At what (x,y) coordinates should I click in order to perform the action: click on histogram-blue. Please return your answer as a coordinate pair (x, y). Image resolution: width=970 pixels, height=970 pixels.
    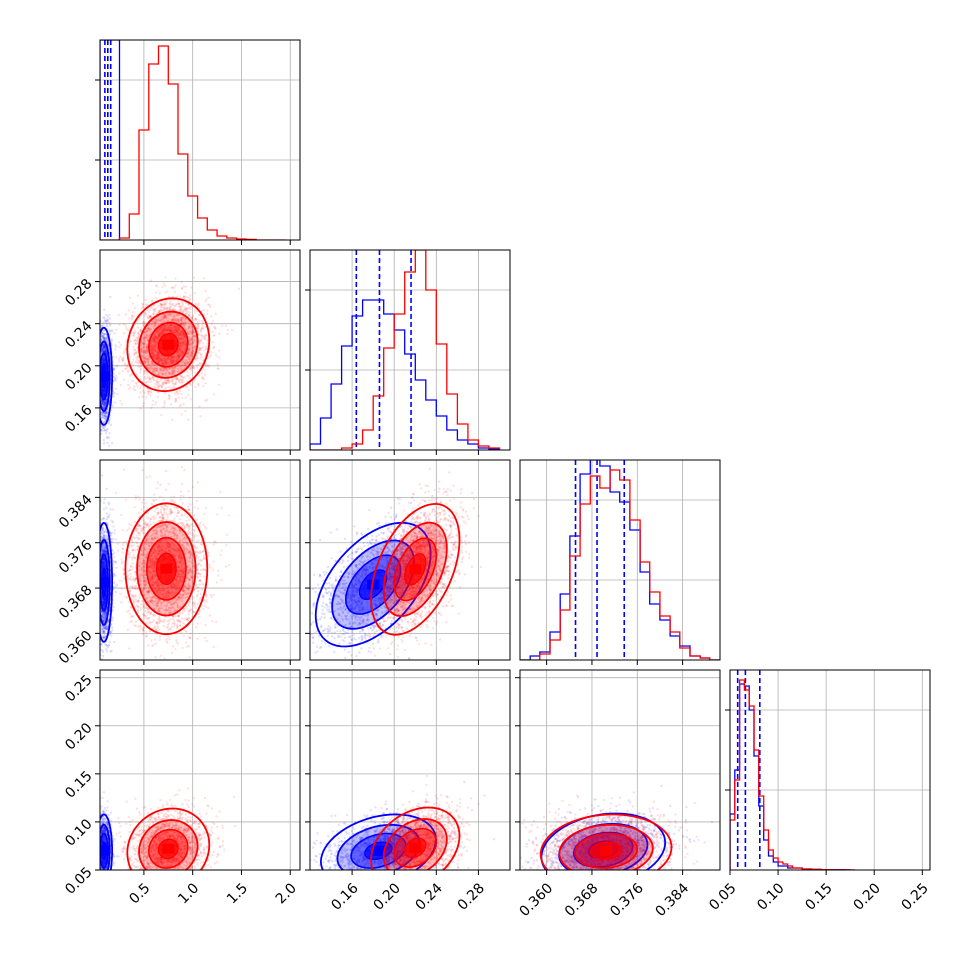
    Looking at the image, I should click on (405, 374).